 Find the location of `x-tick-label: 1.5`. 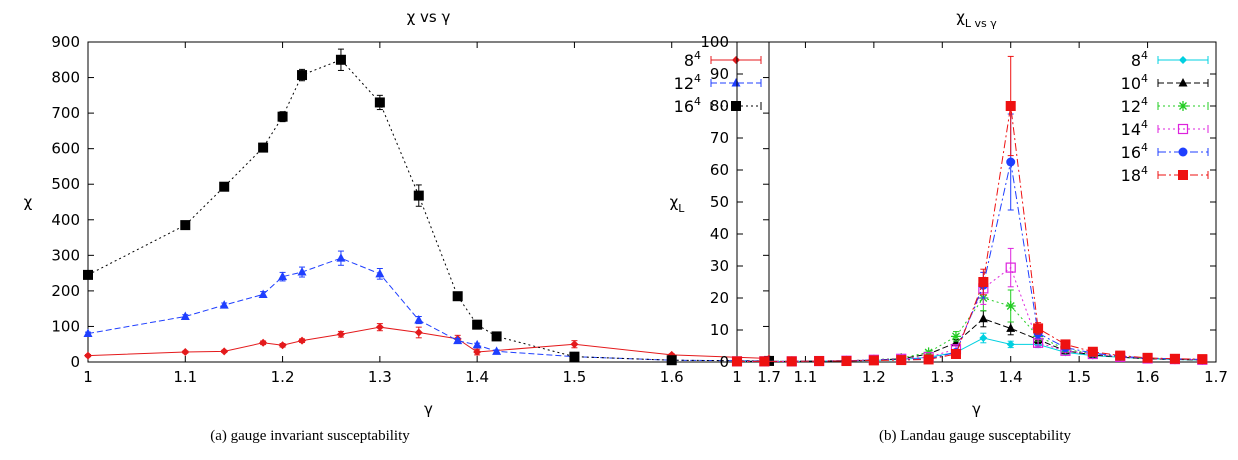

x-tick-label: 1.5 is located at coordinates (574, 377).